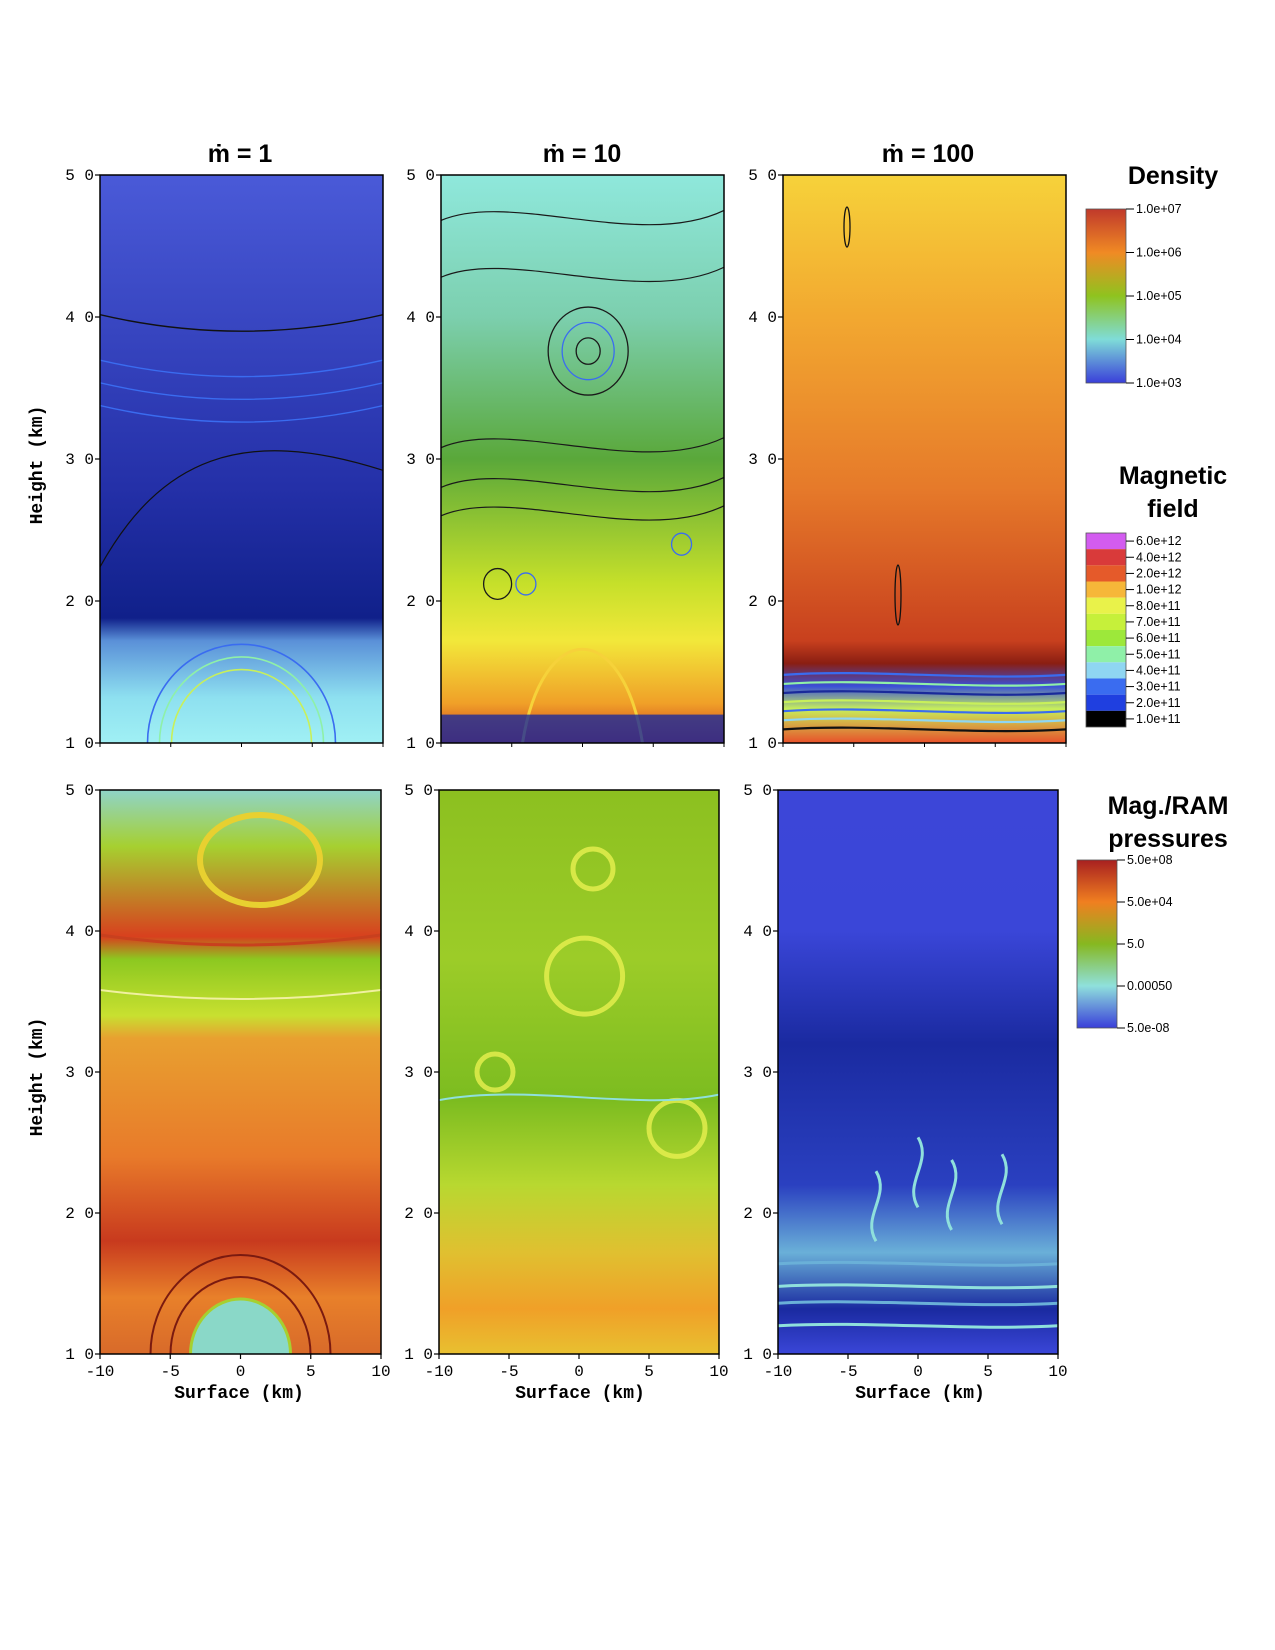  I want to click on column-title-1: ṁ = 1, so click(240, 154).